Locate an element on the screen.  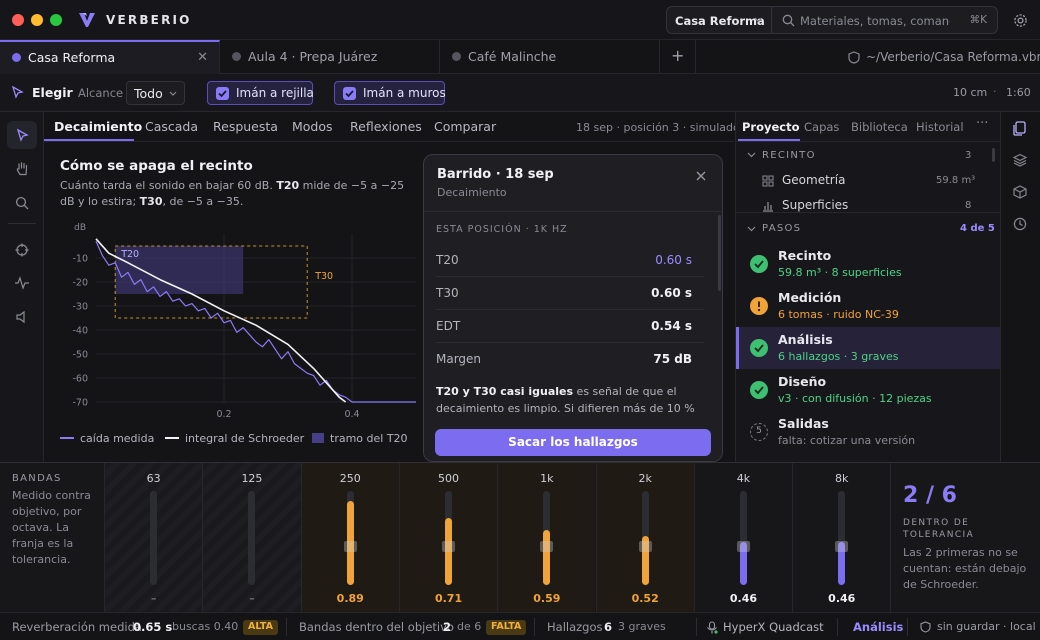
settings-gear-icon is located at coordinates (1020, 20).